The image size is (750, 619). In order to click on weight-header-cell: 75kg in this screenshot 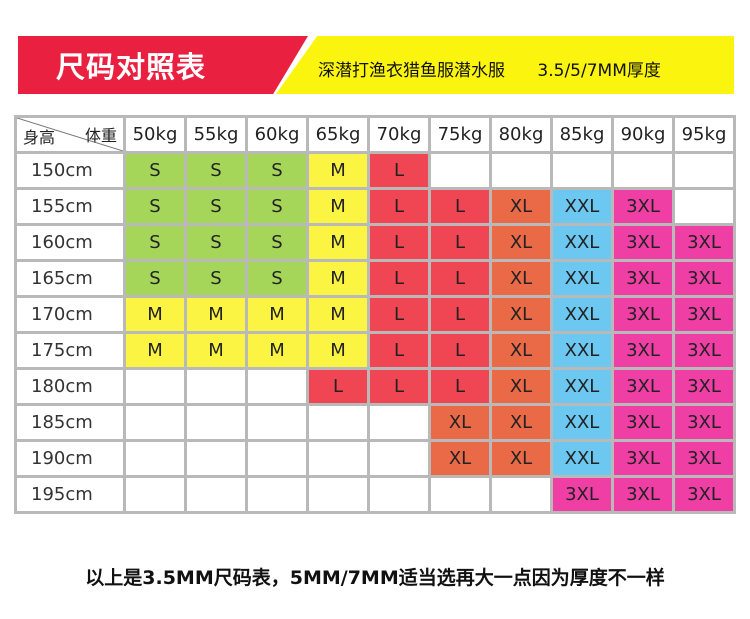, I will do `click(460, 134)`.